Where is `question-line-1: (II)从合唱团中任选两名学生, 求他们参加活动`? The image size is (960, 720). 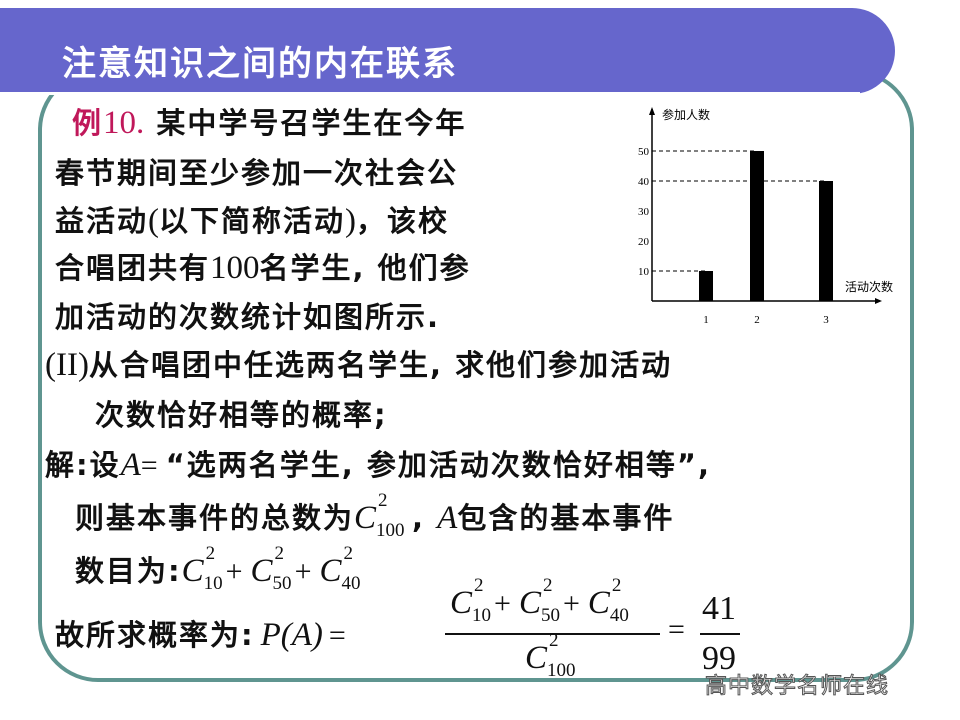
question-line-1: (II)从合唱团中任选两名学生, 求他们参加活动 is located at coordinates (359, 365).